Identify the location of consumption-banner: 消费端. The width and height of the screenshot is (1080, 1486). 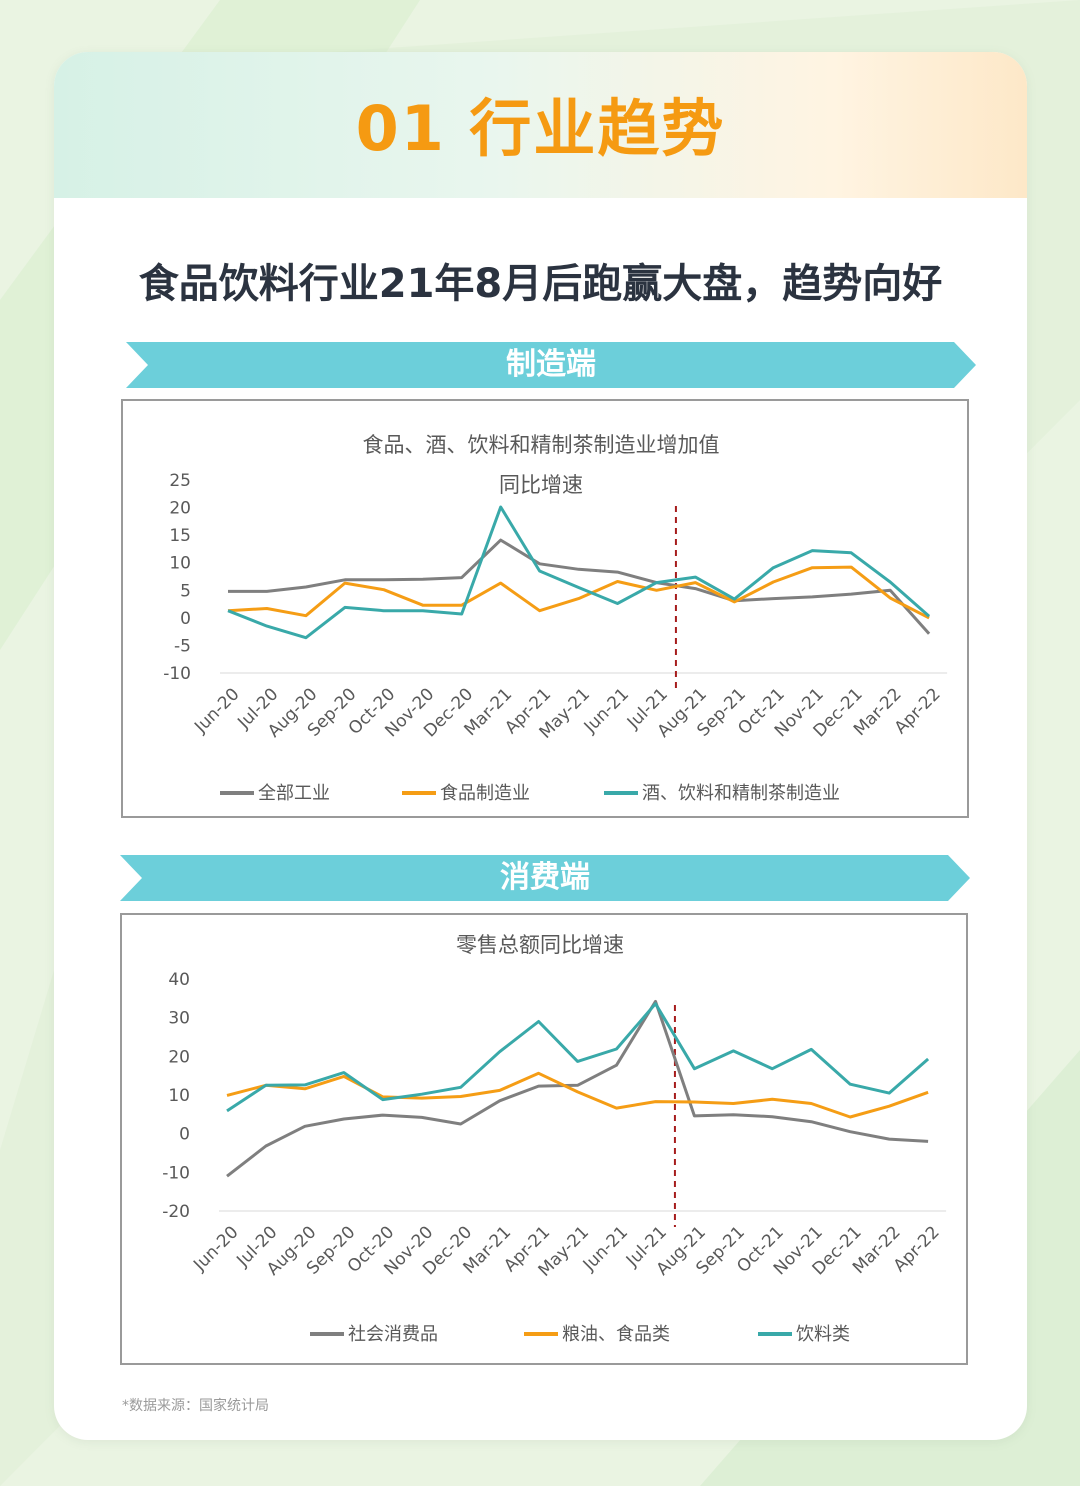
(545, 878).